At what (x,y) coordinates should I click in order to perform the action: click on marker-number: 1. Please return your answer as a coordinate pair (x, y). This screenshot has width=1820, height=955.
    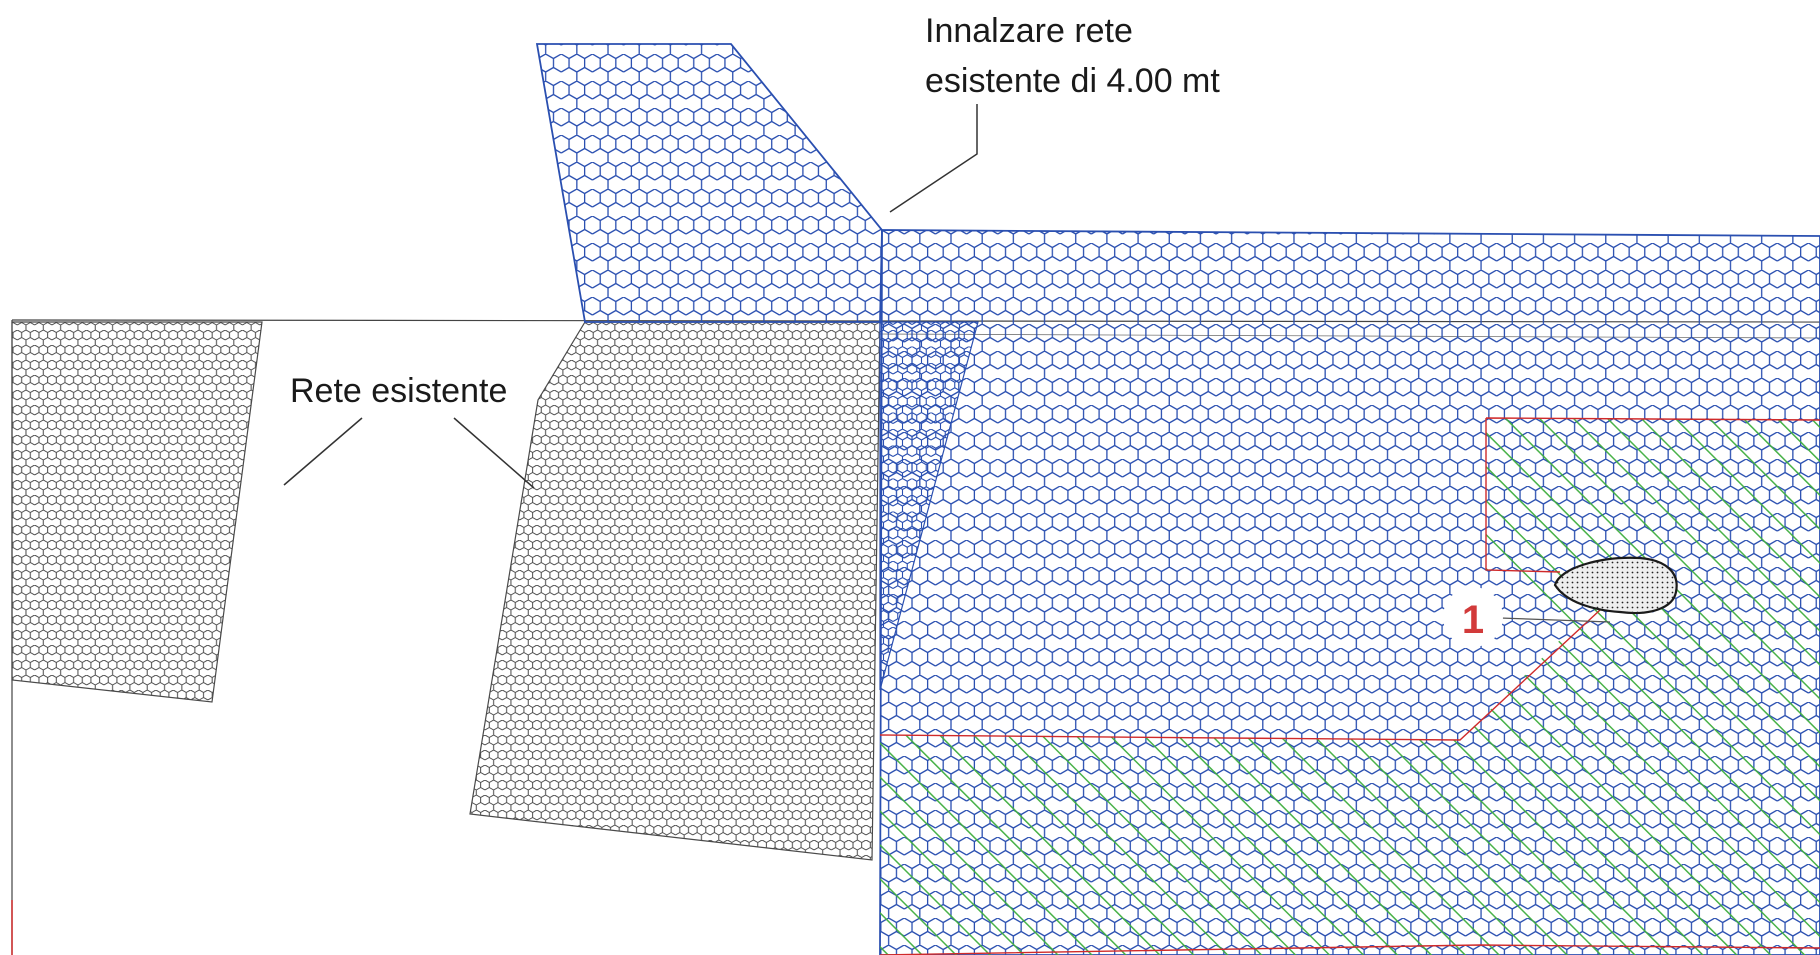
    Looking at the image, I should click on (1473, 620).